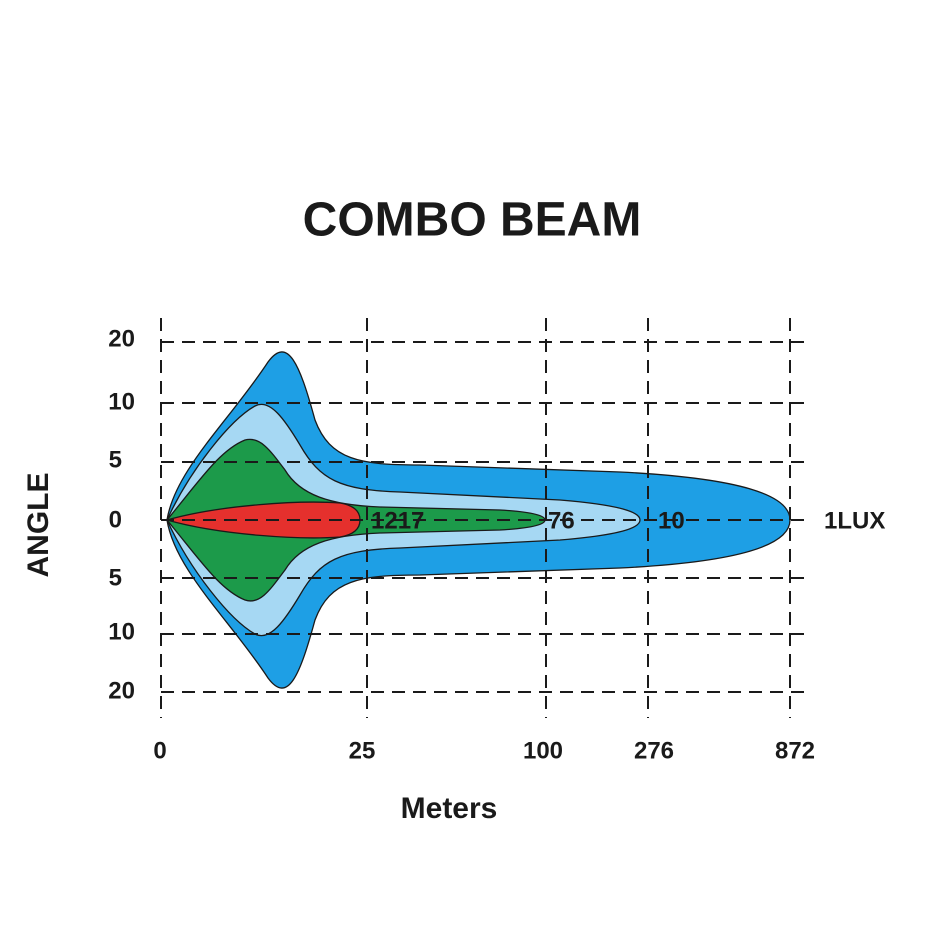 The height and width of the screenshot is (949, 949). What do you see at coordinates (671, 520) in the screenshot?
I see `zone-label: 10` at bounding box center [671, 520].